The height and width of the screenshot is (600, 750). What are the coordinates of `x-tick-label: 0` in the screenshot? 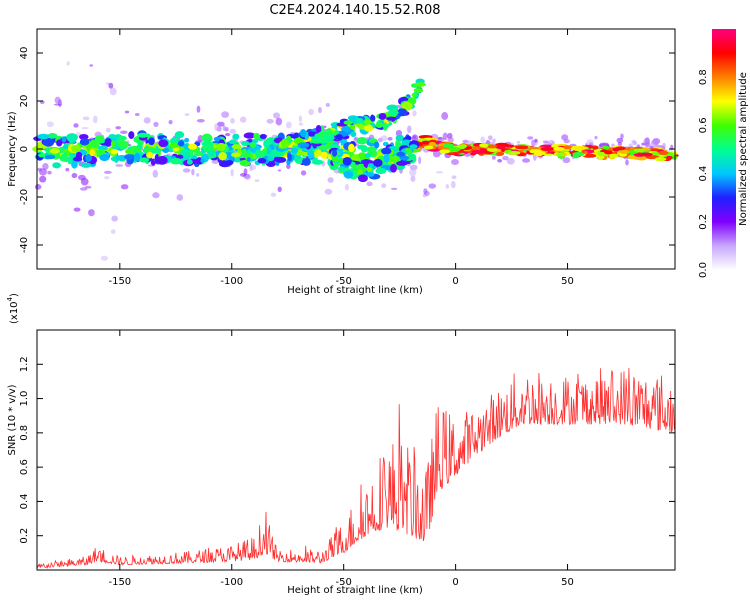 It's located at (455, 281).